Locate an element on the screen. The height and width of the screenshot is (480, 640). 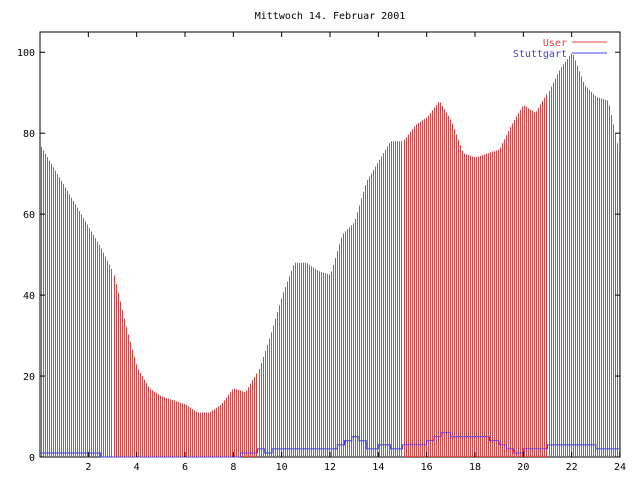
x-tick-label: 18 is located at coordinates (475, 467).